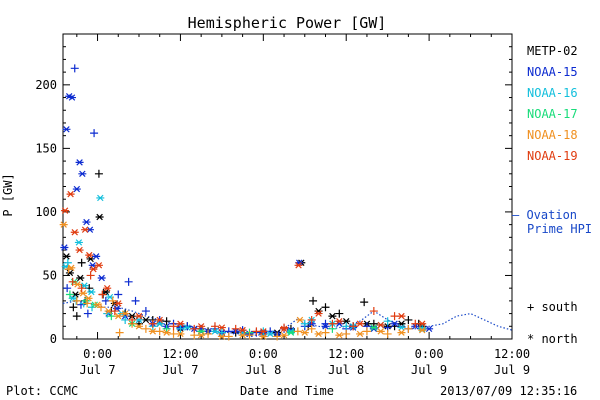  I want to click on ovation-line, so click(287, 318).